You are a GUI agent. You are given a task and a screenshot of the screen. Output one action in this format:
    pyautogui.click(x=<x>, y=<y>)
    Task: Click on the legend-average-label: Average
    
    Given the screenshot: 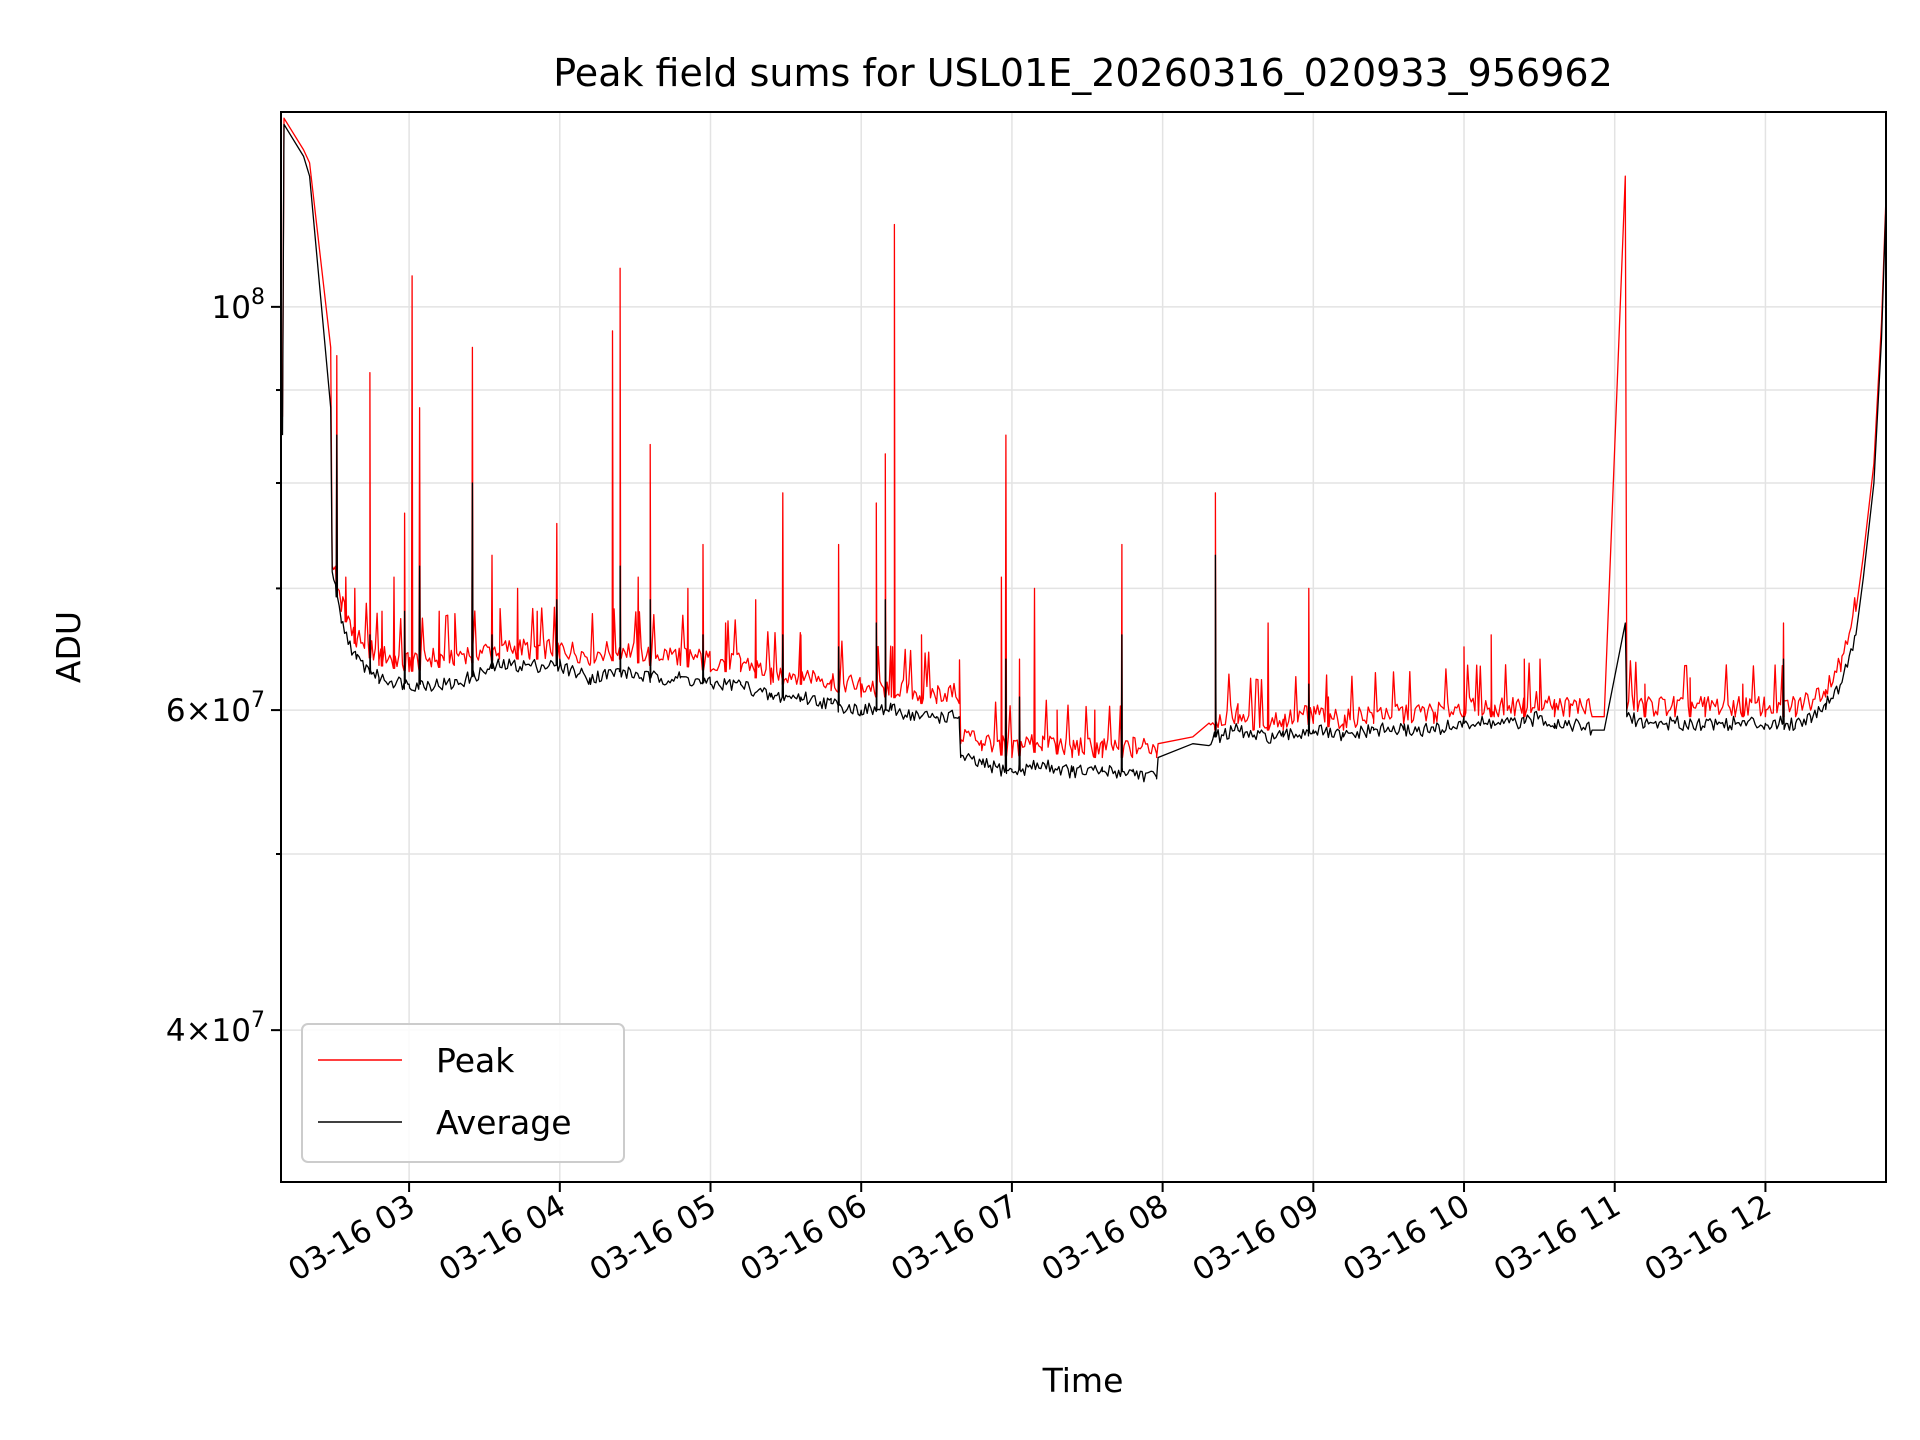 What is the action you would take?
    pyautogui.click(x=504, y=1122)
    